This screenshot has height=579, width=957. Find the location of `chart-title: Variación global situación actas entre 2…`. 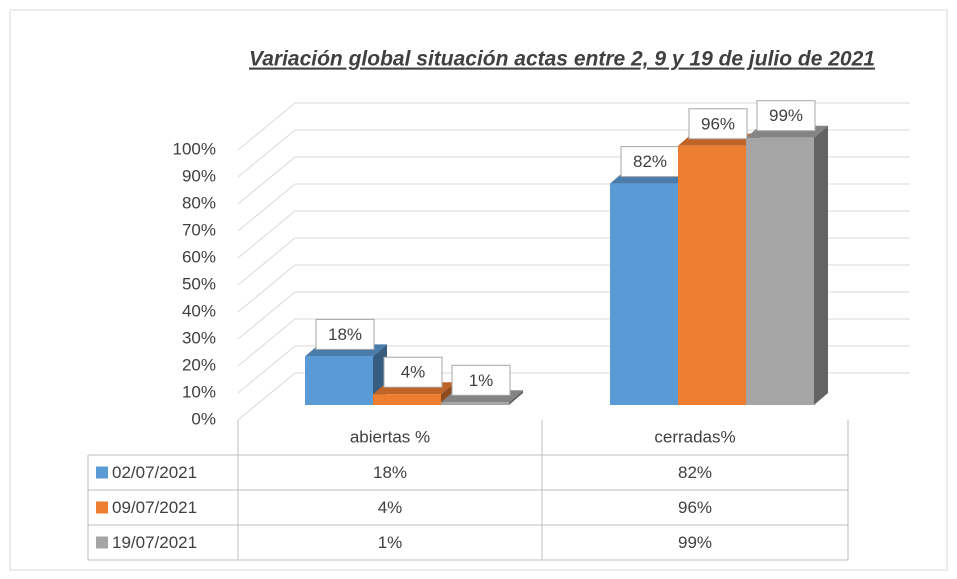

chart-title: Variación global situación actas entre 2… is located at coordinates (562, 59).